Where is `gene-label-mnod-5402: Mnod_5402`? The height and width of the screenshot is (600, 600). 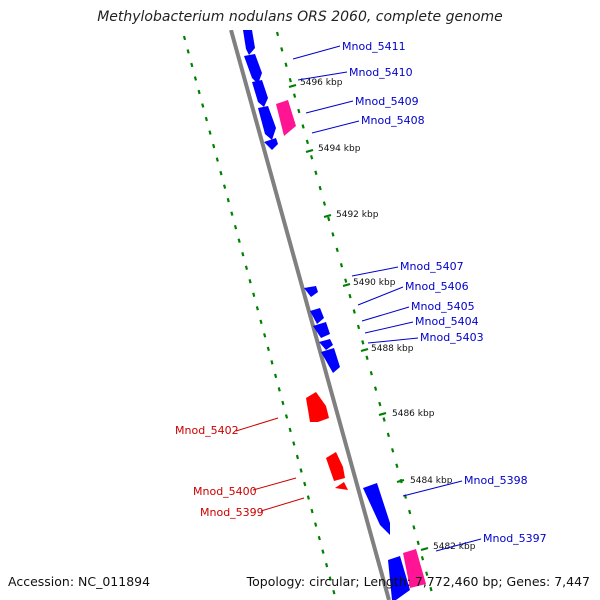 gene-label-mnod-5402: Mnod_5402 is located at coordinates (207, 430).